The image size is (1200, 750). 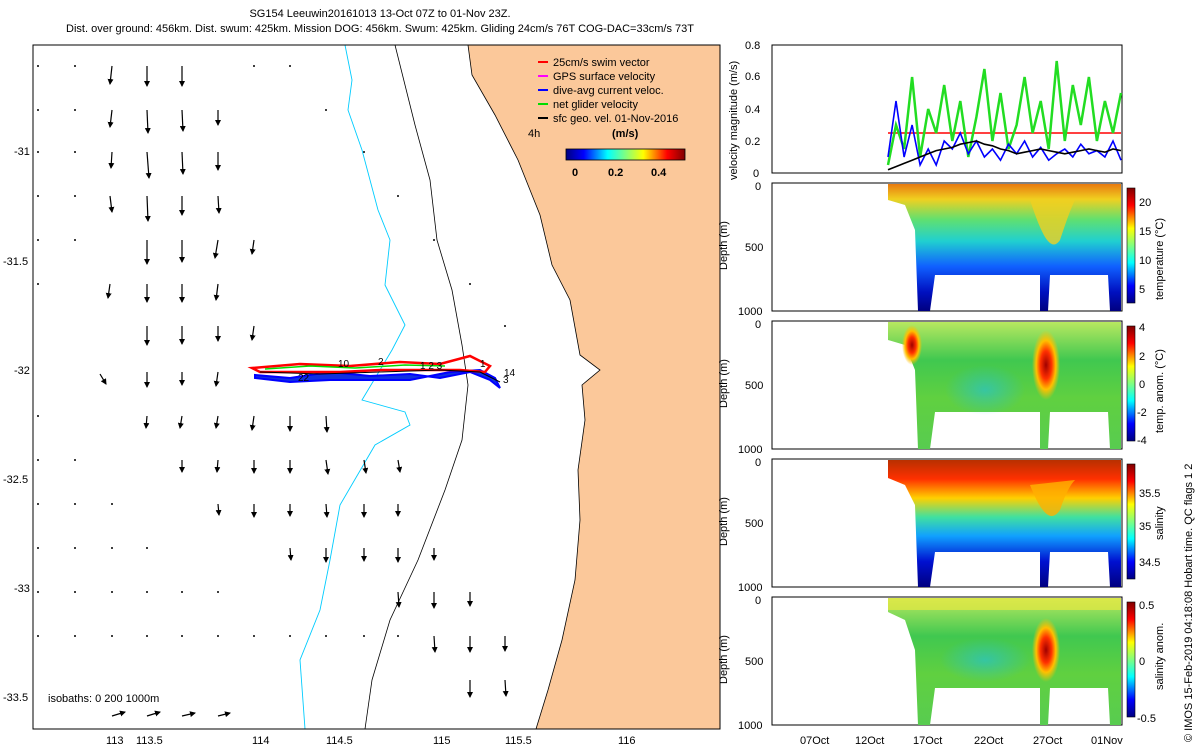 I want to click on track-swim, so click(x=369, y=364).